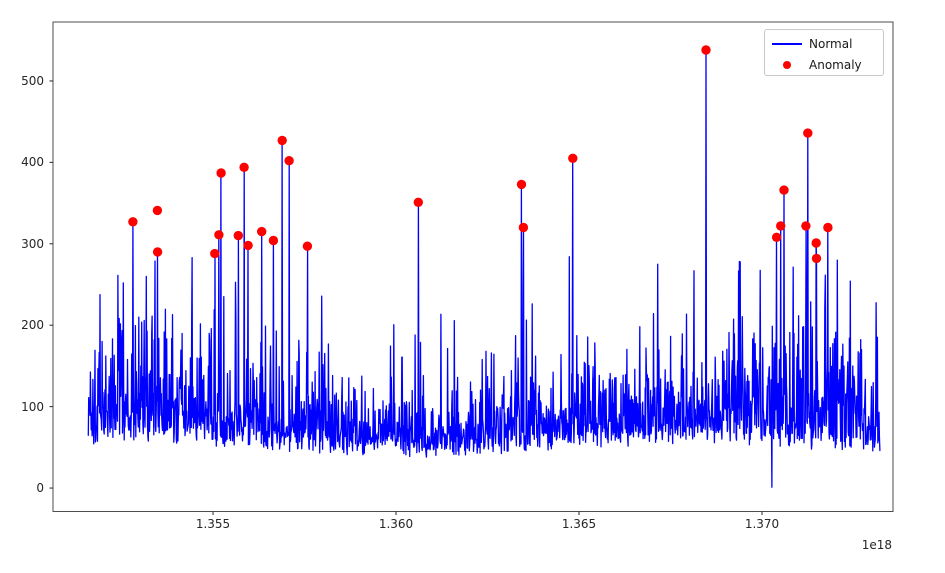  Describe the element at coordinates (831, 43) in the screenshot. I see `legend-label-normal: Normal` at that location.